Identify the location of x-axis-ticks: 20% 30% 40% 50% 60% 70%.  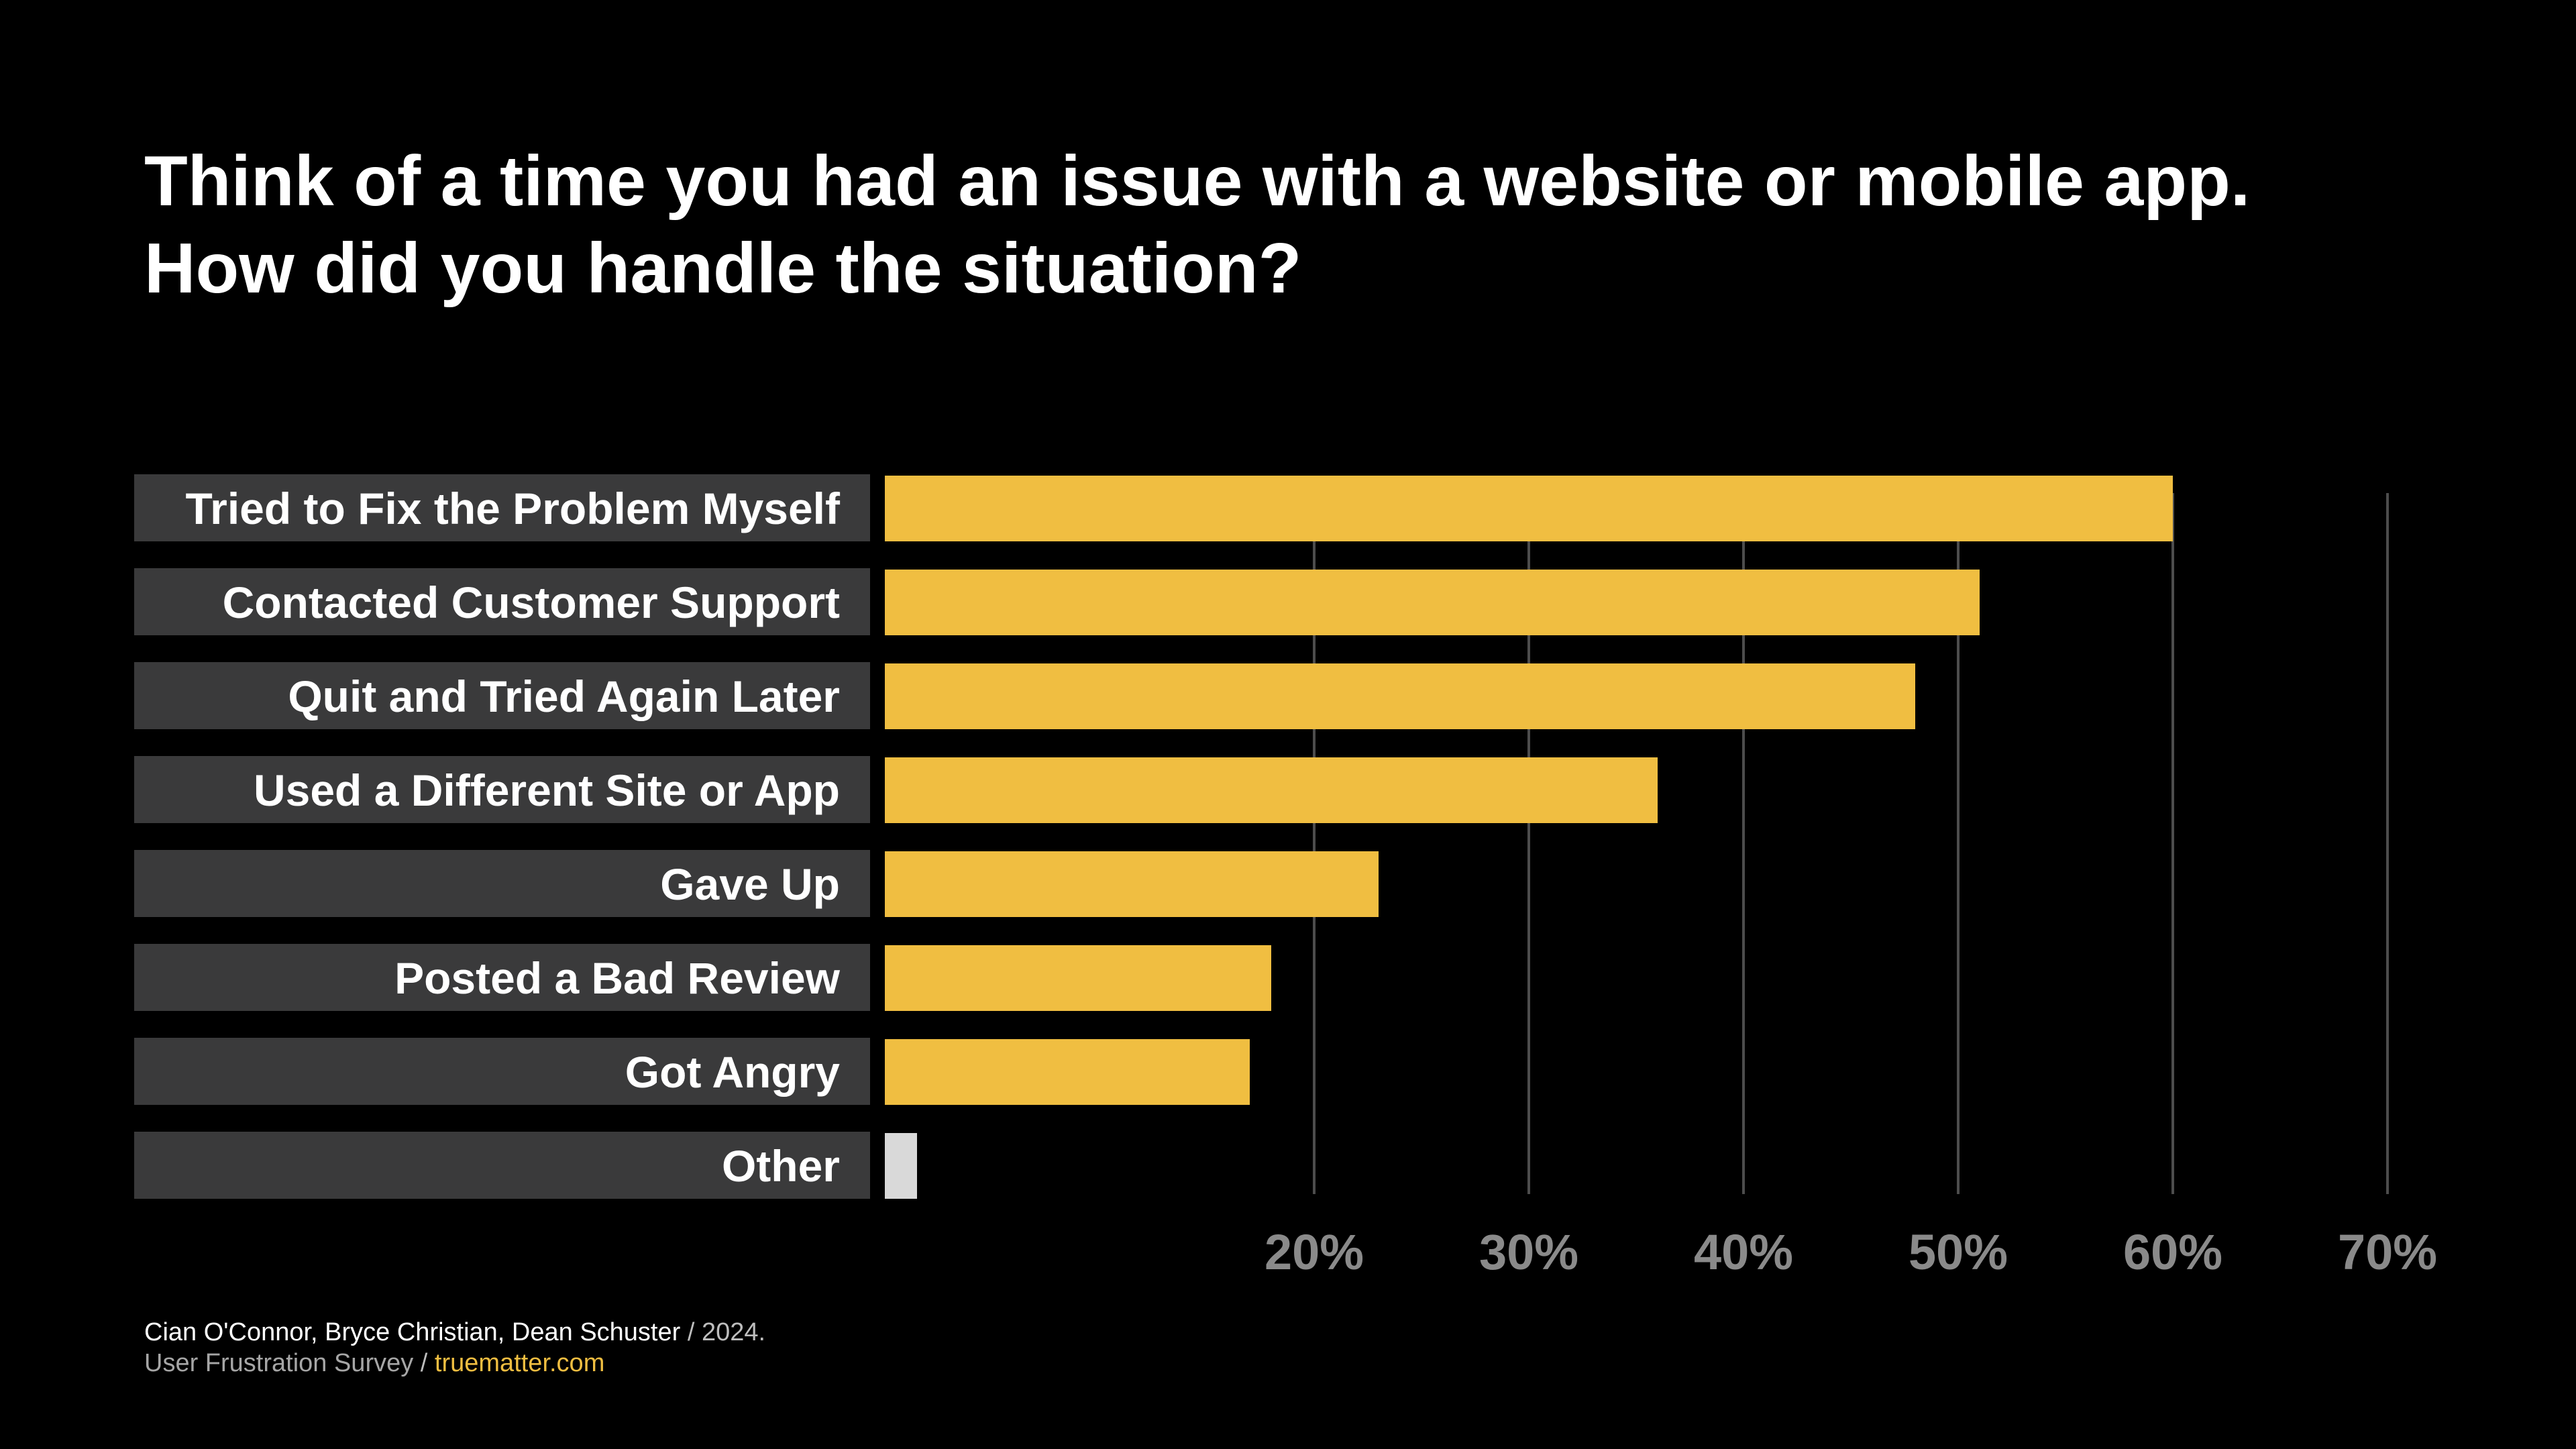
(1851, 1252).